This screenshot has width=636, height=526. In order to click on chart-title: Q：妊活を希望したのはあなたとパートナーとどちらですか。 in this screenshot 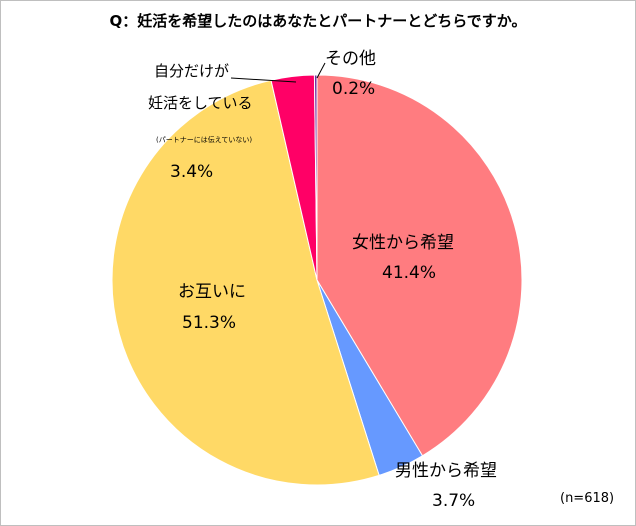, I will do `click(318, 21)`.